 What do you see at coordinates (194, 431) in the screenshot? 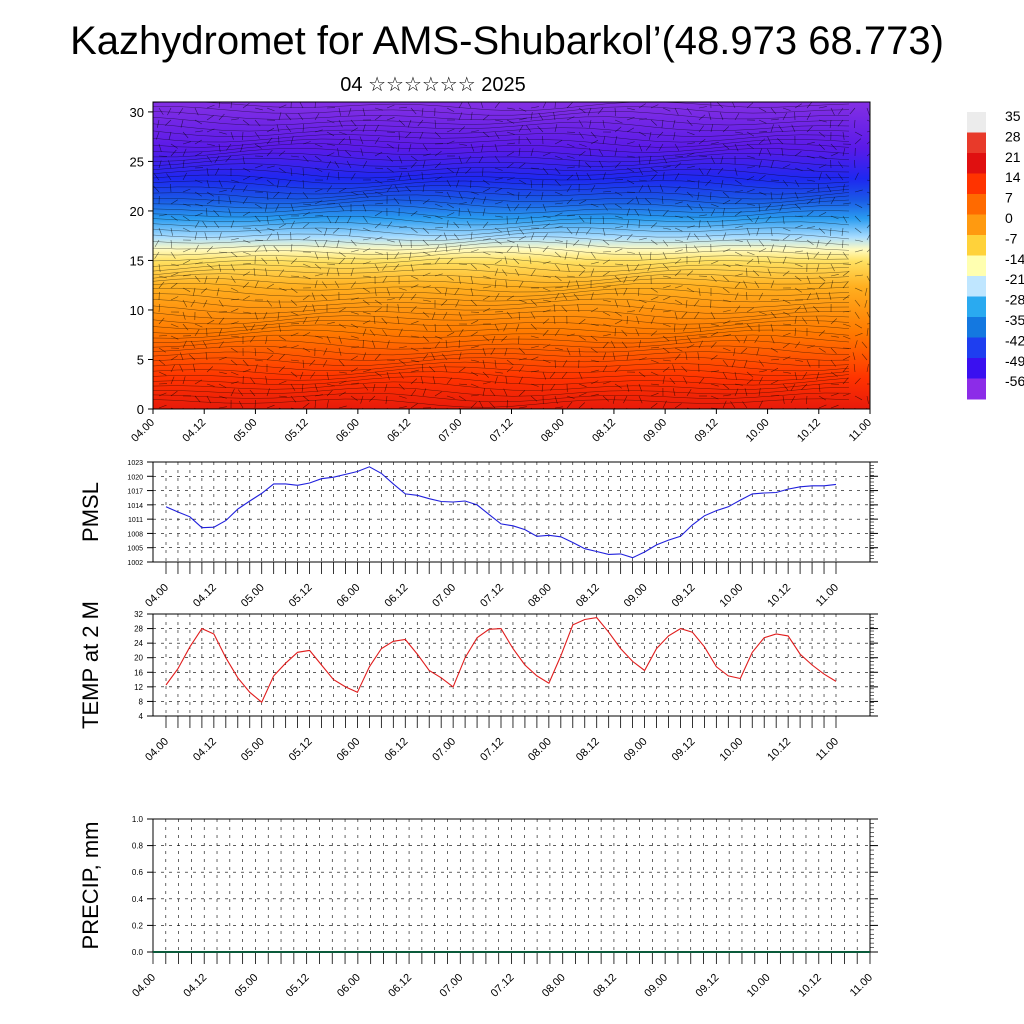
I see `x-tick-label: 04.12` at bounding box center [194, 431].